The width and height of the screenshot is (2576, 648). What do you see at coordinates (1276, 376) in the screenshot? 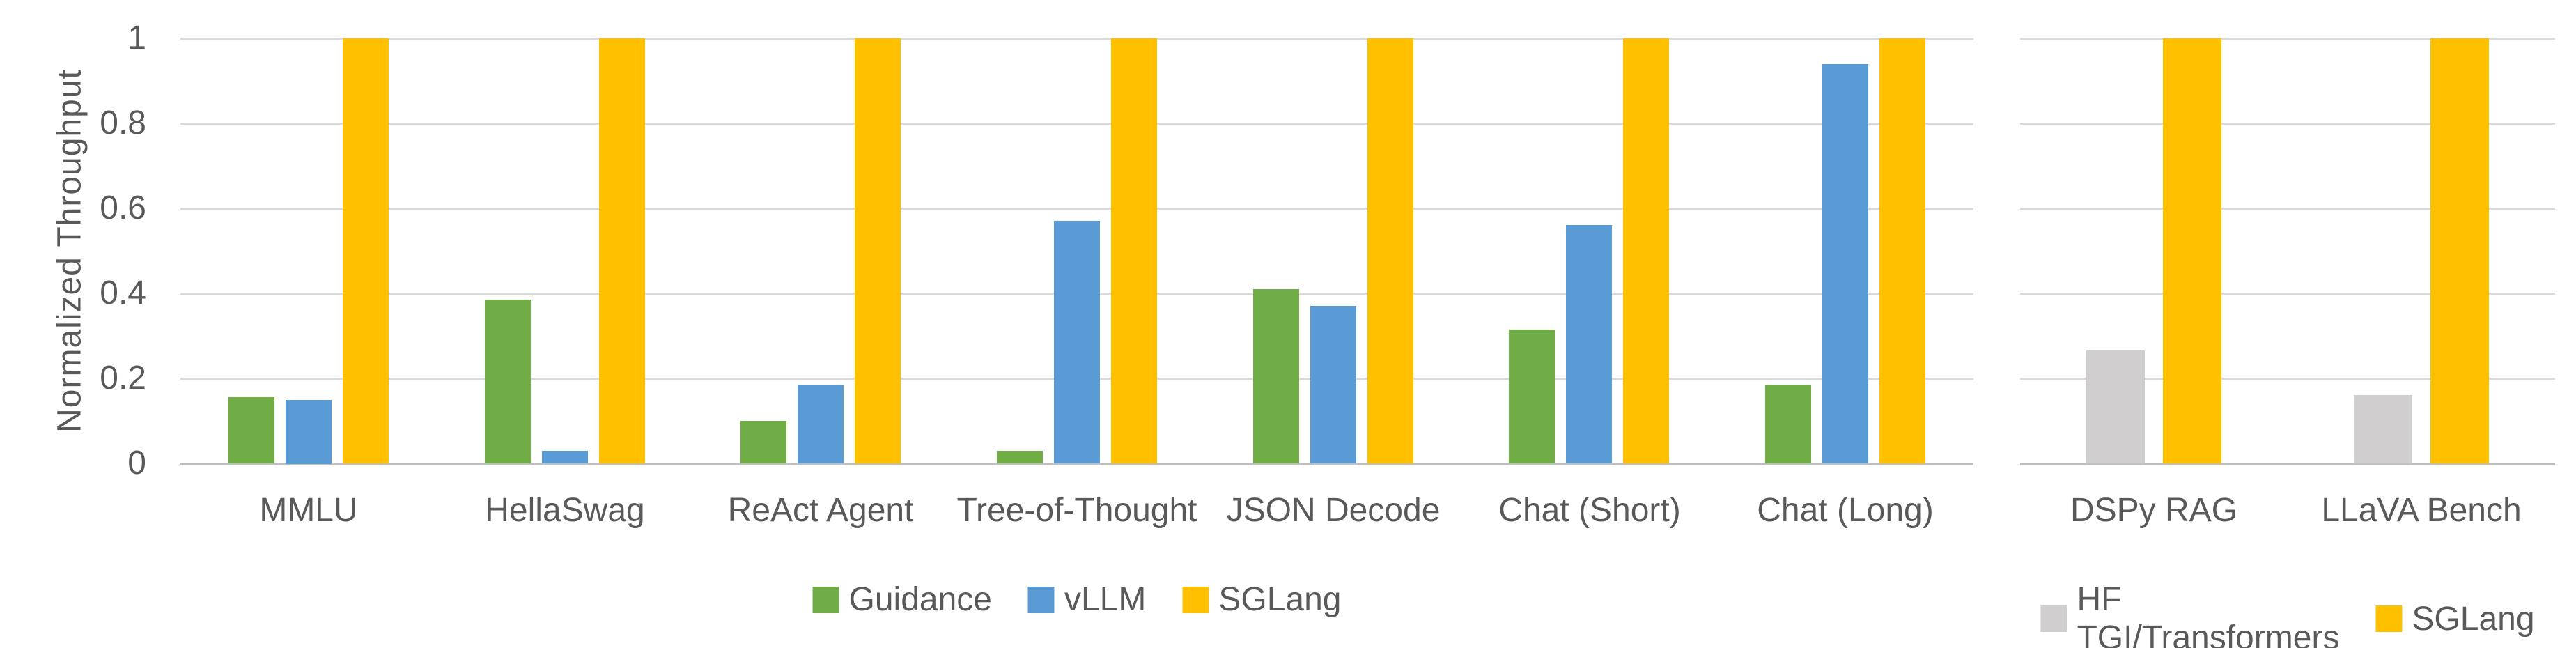
I see `bar-guidance-json-decode` at bounding box center [1276, 376].